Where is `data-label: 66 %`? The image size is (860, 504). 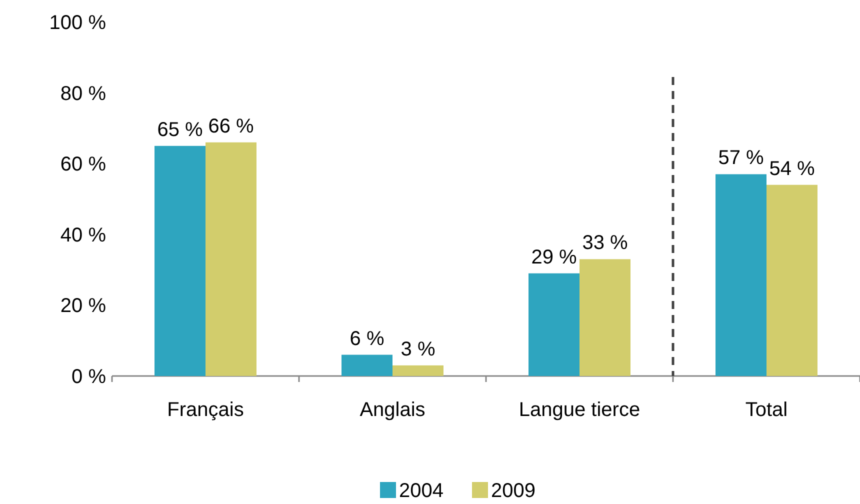 data-label: 66 % is located at coordinates (231, 126).